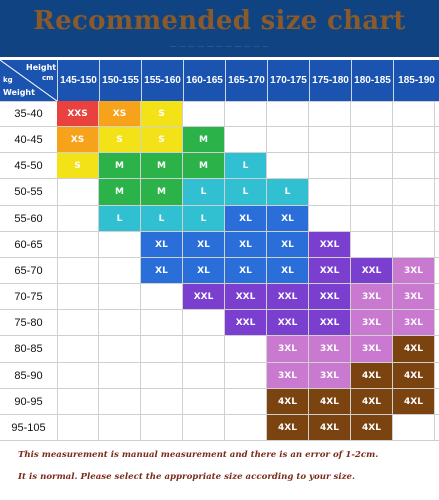  Describe the element at coordinates (41, 67) in the screenshot. I see `corner-height-label: Height` at that location.